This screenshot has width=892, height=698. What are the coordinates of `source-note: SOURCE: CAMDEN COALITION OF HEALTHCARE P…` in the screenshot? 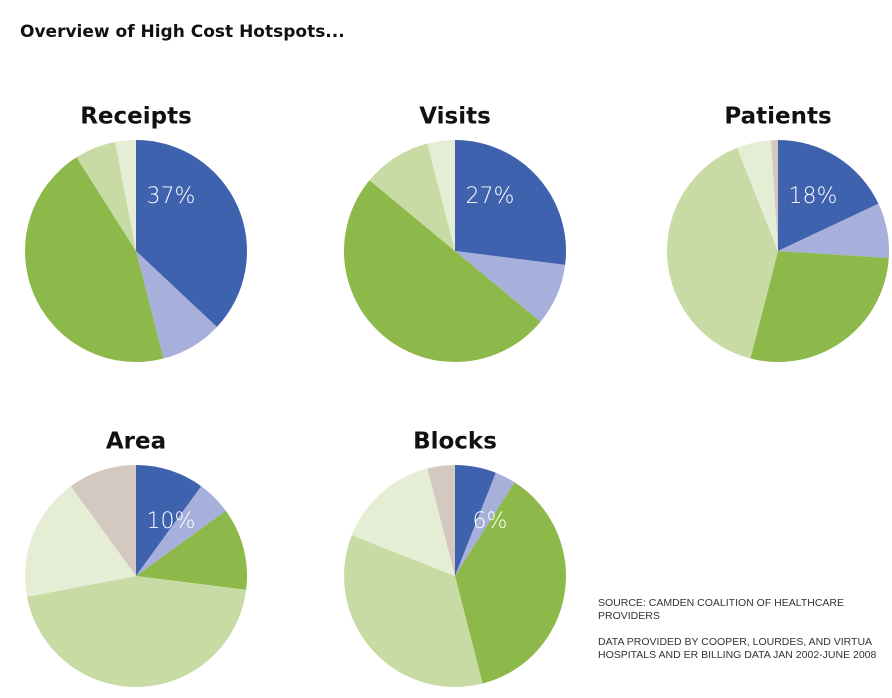 It's located at (744, 636).